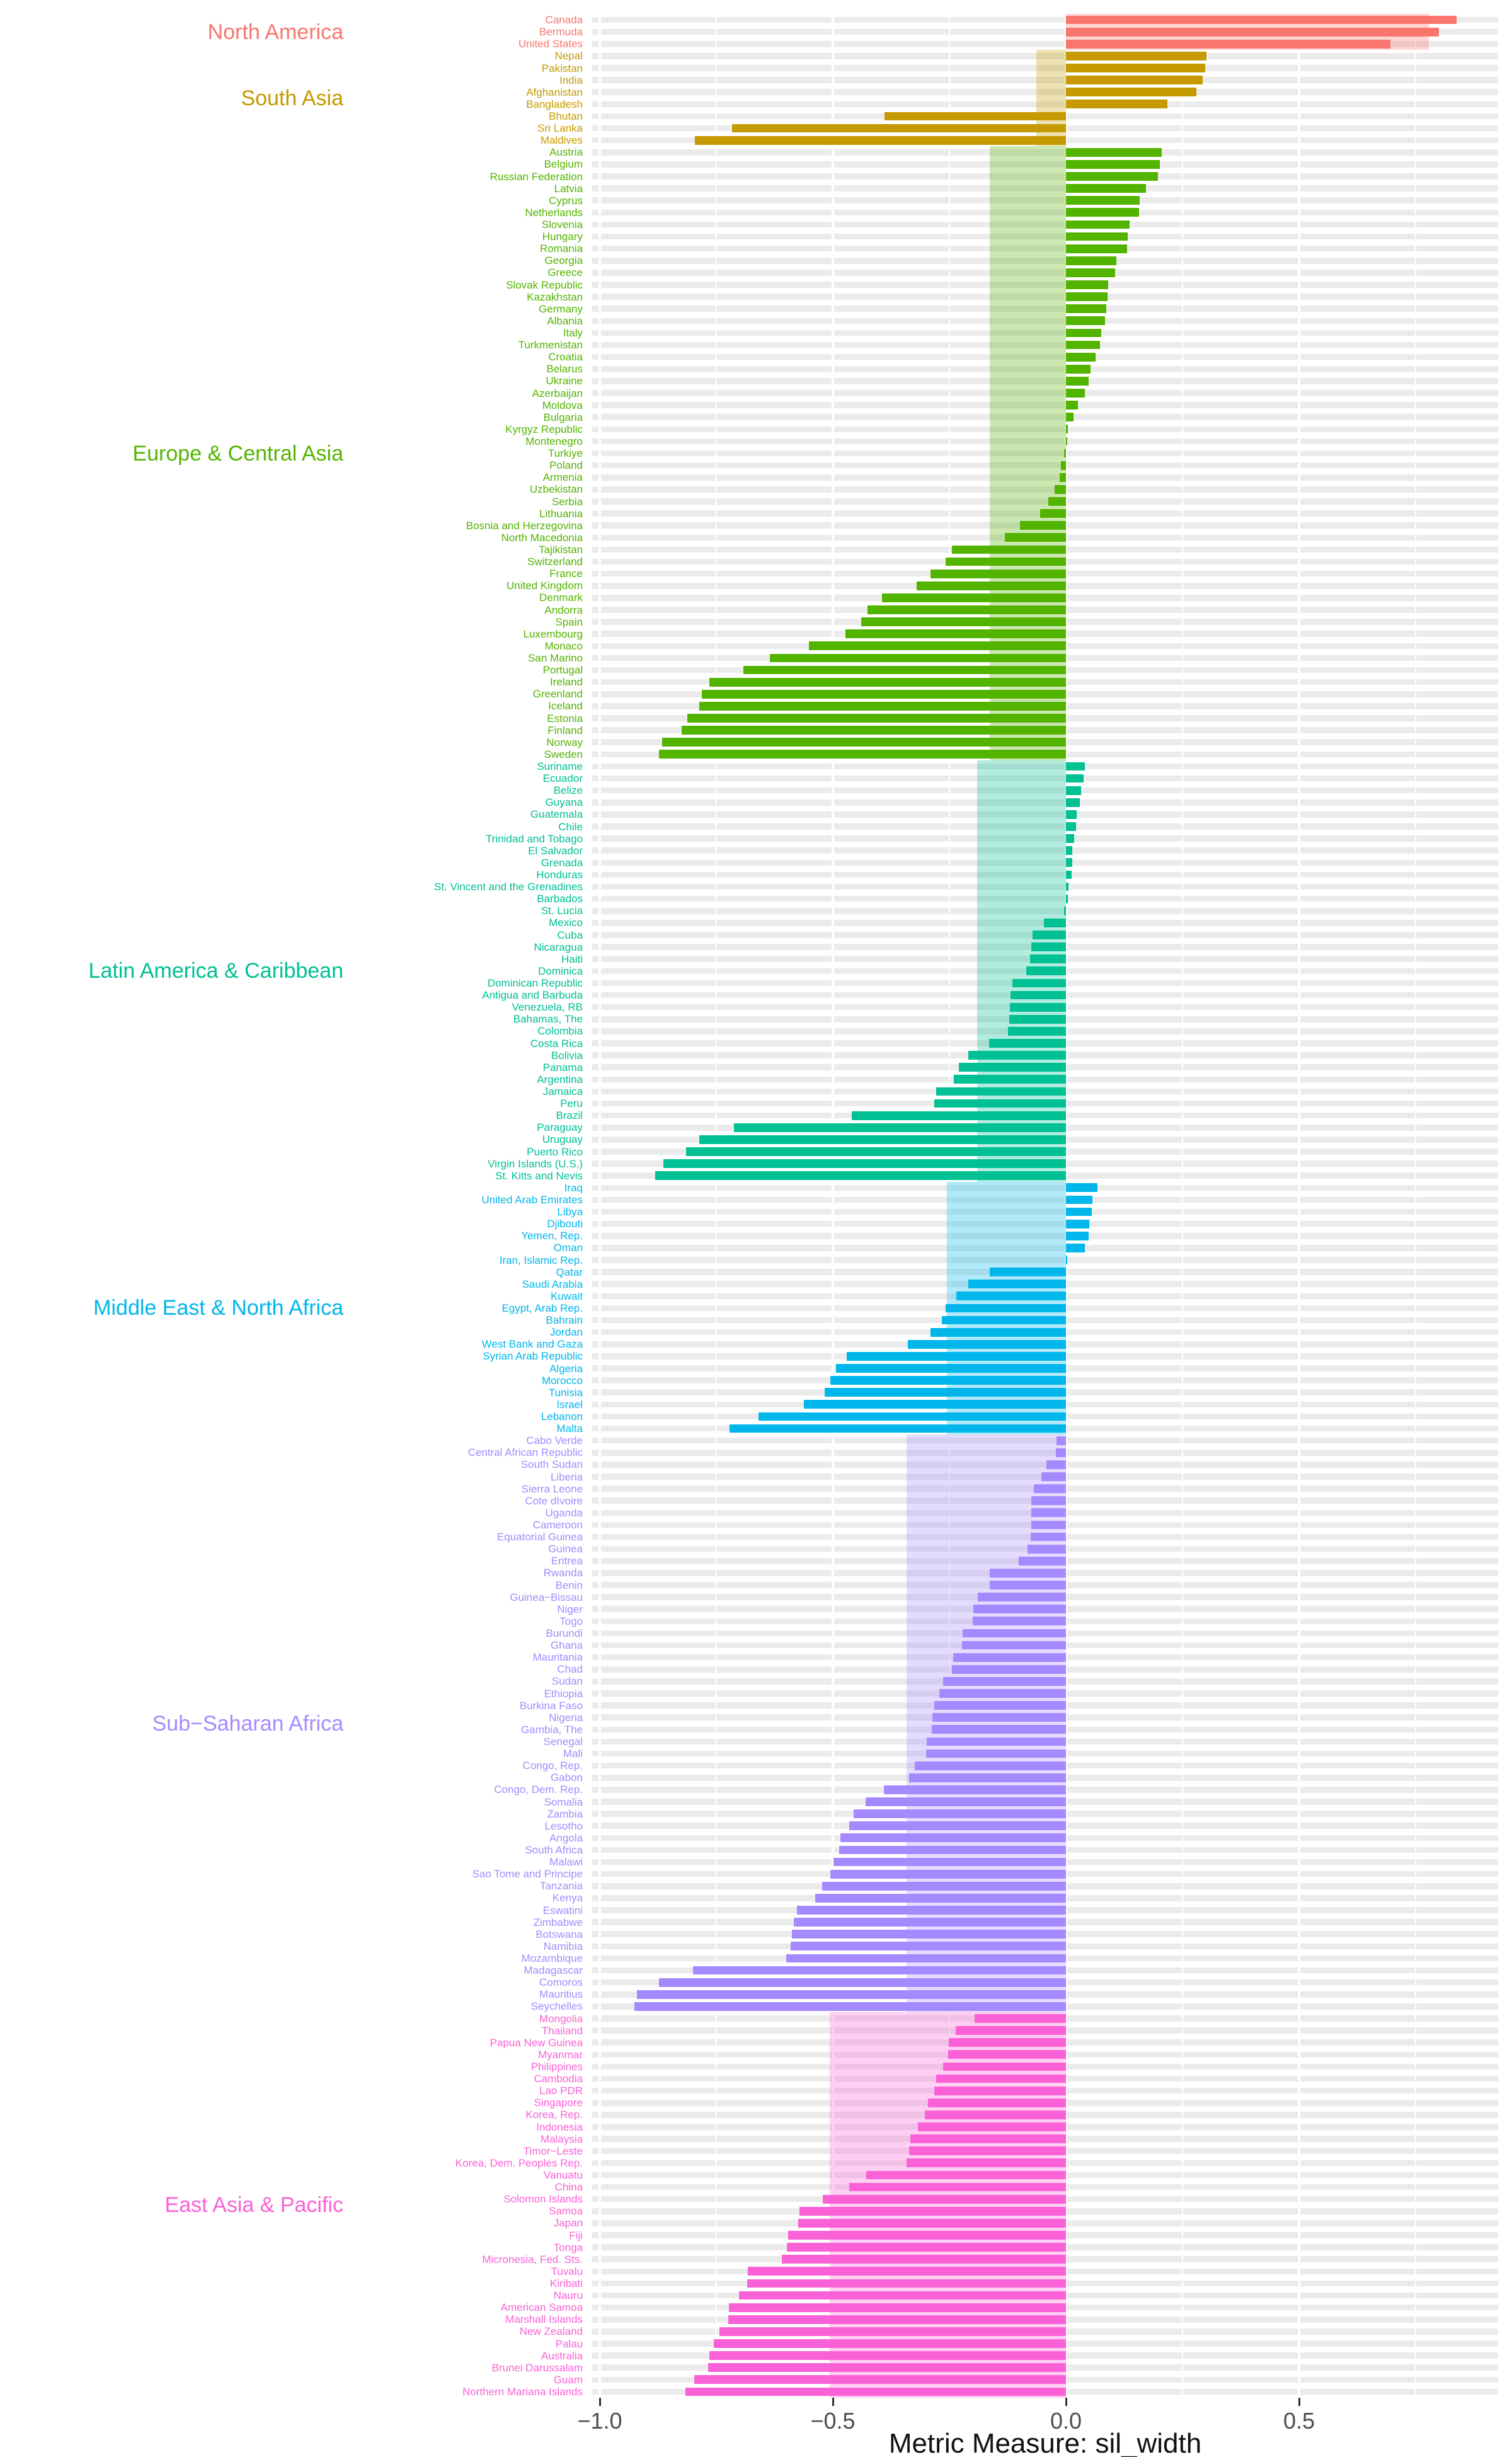  Describe the element at coordinates (563, 1573) in the screenshot. I see `country-label: Rwanda` at that location.